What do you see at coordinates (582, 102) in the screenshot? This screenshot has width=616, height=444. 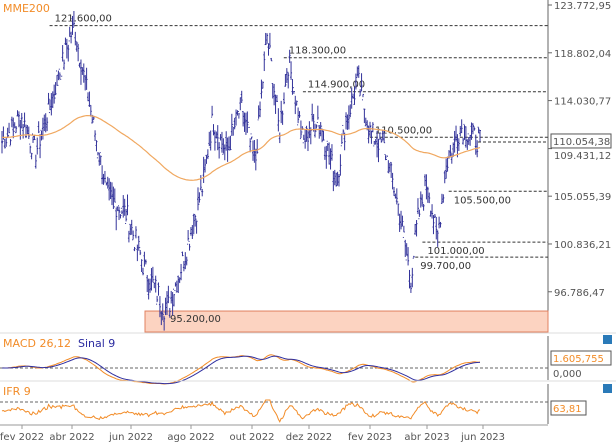 I see `y-tick-label: 114.030,77` at bounding box center [582, 102].